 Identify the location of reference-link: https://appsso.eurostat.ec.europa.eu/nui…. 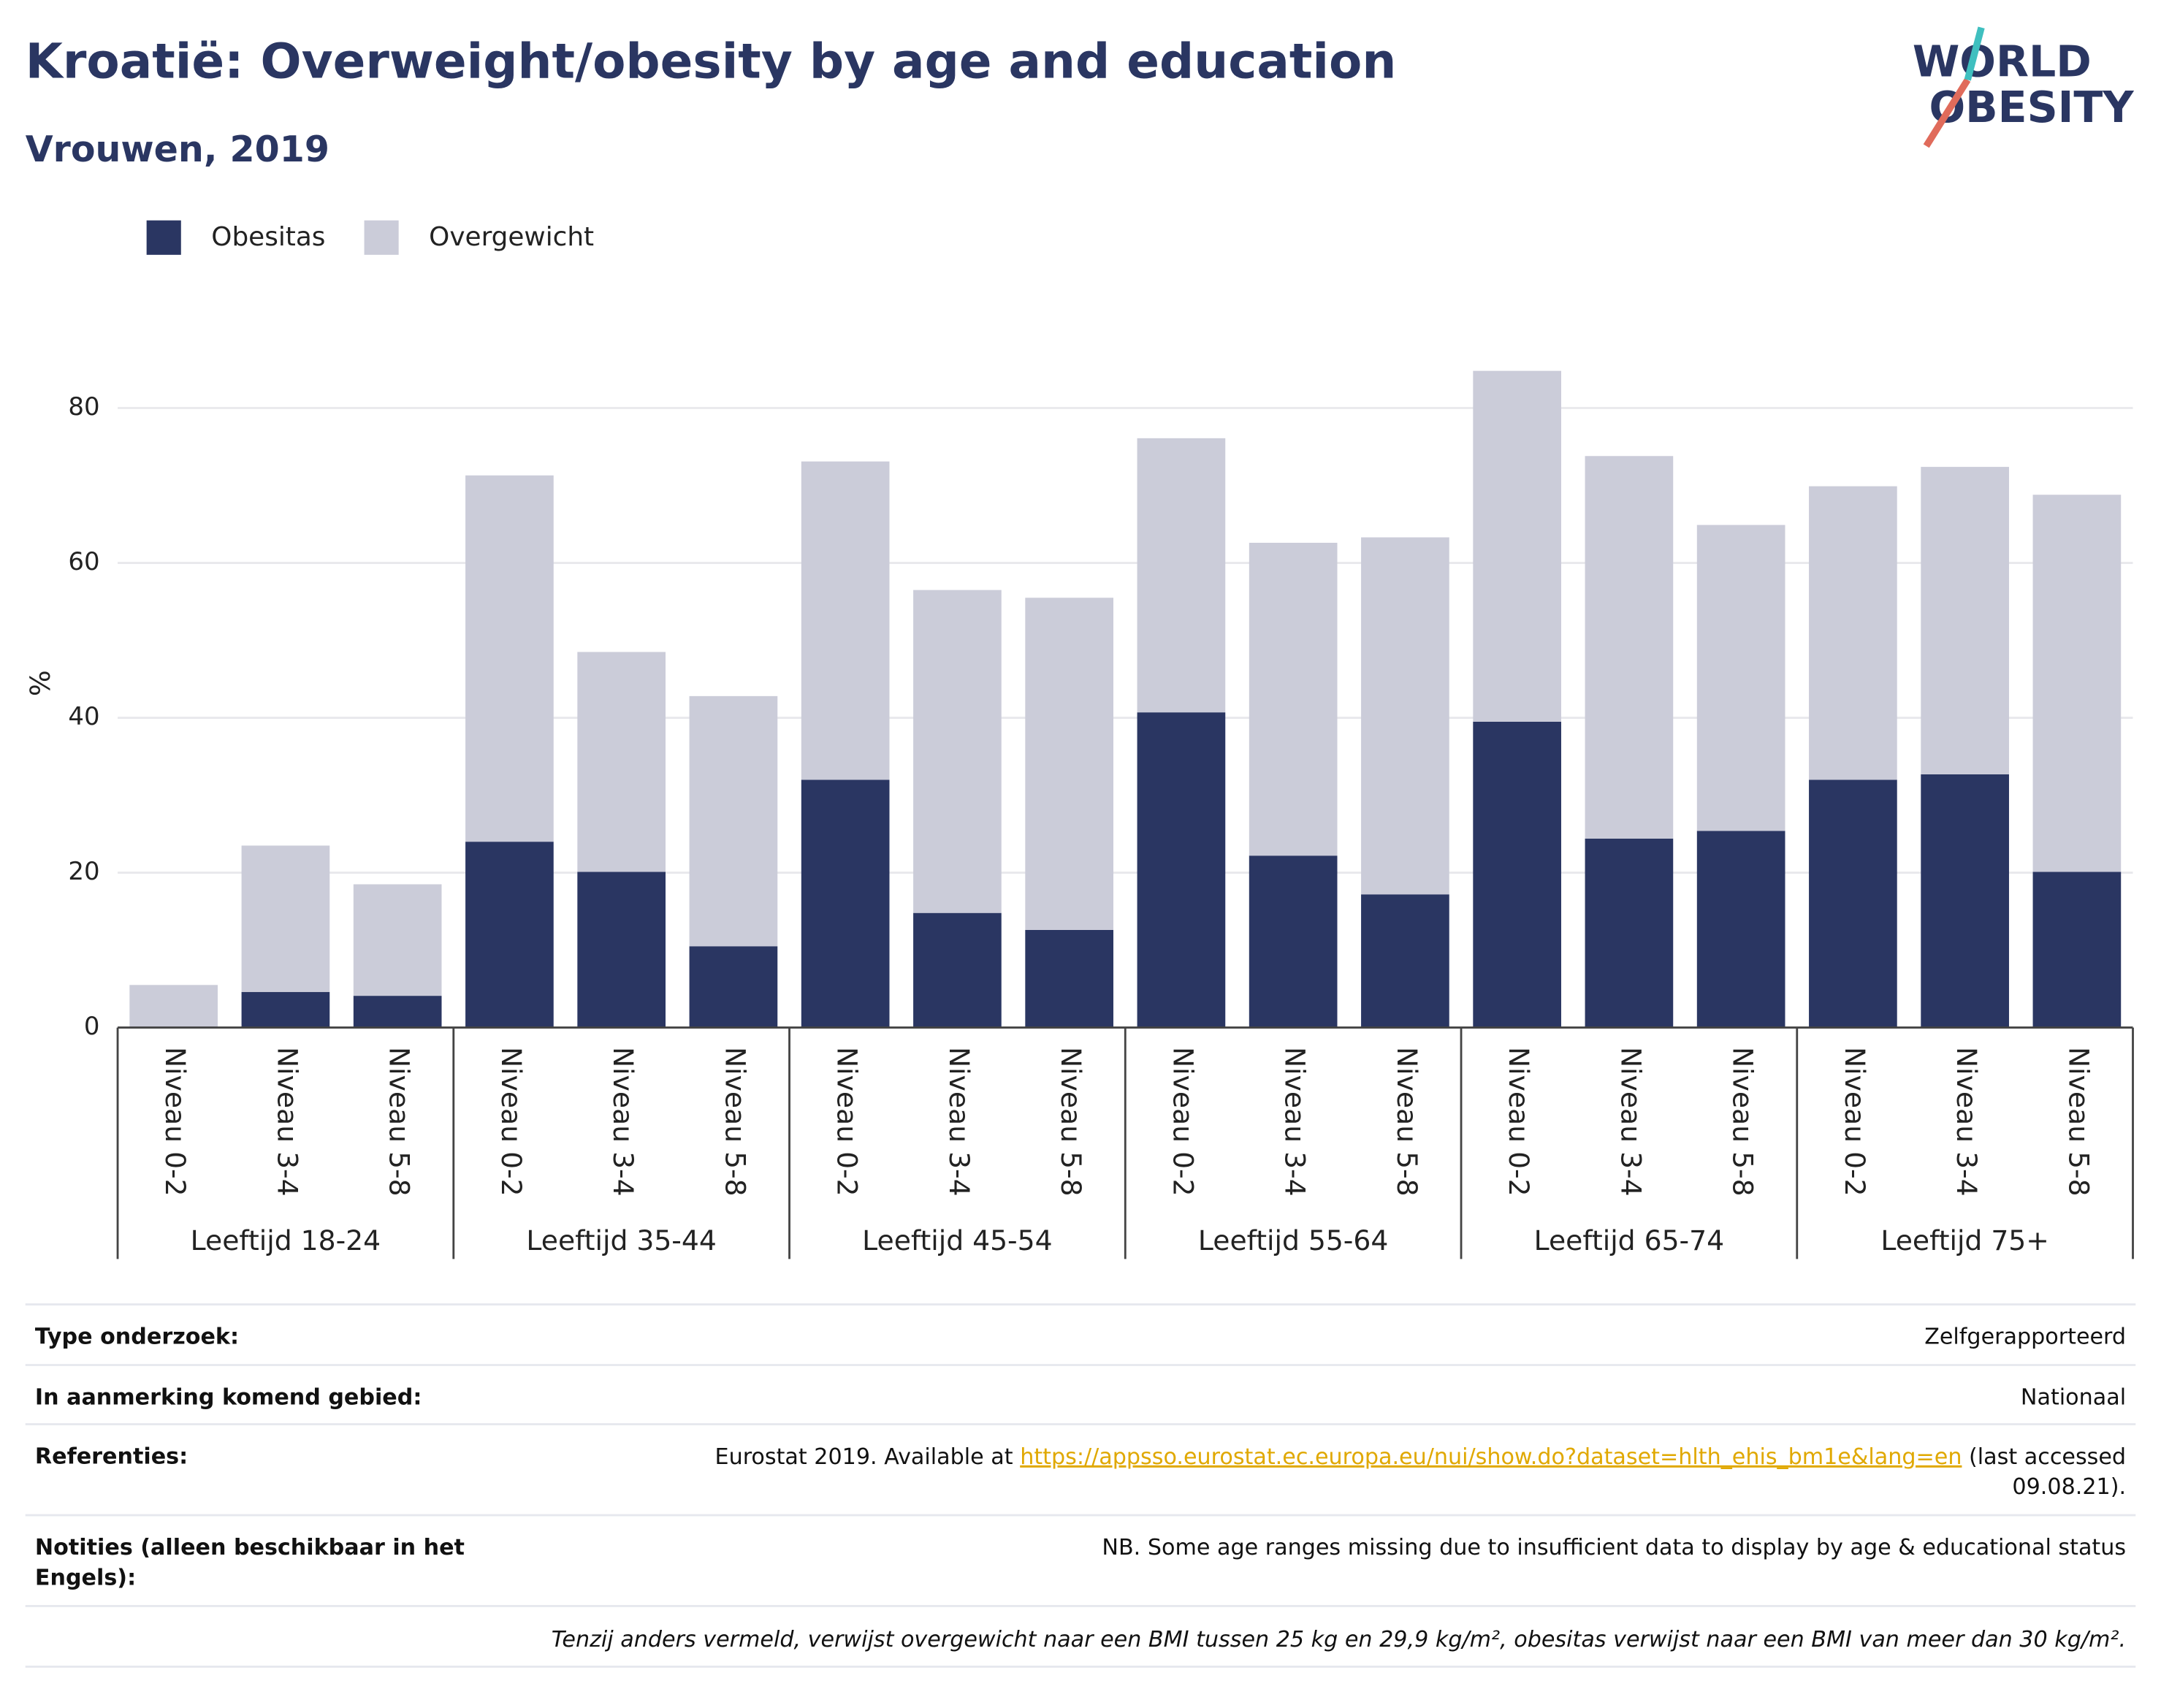
(1491, 1456).